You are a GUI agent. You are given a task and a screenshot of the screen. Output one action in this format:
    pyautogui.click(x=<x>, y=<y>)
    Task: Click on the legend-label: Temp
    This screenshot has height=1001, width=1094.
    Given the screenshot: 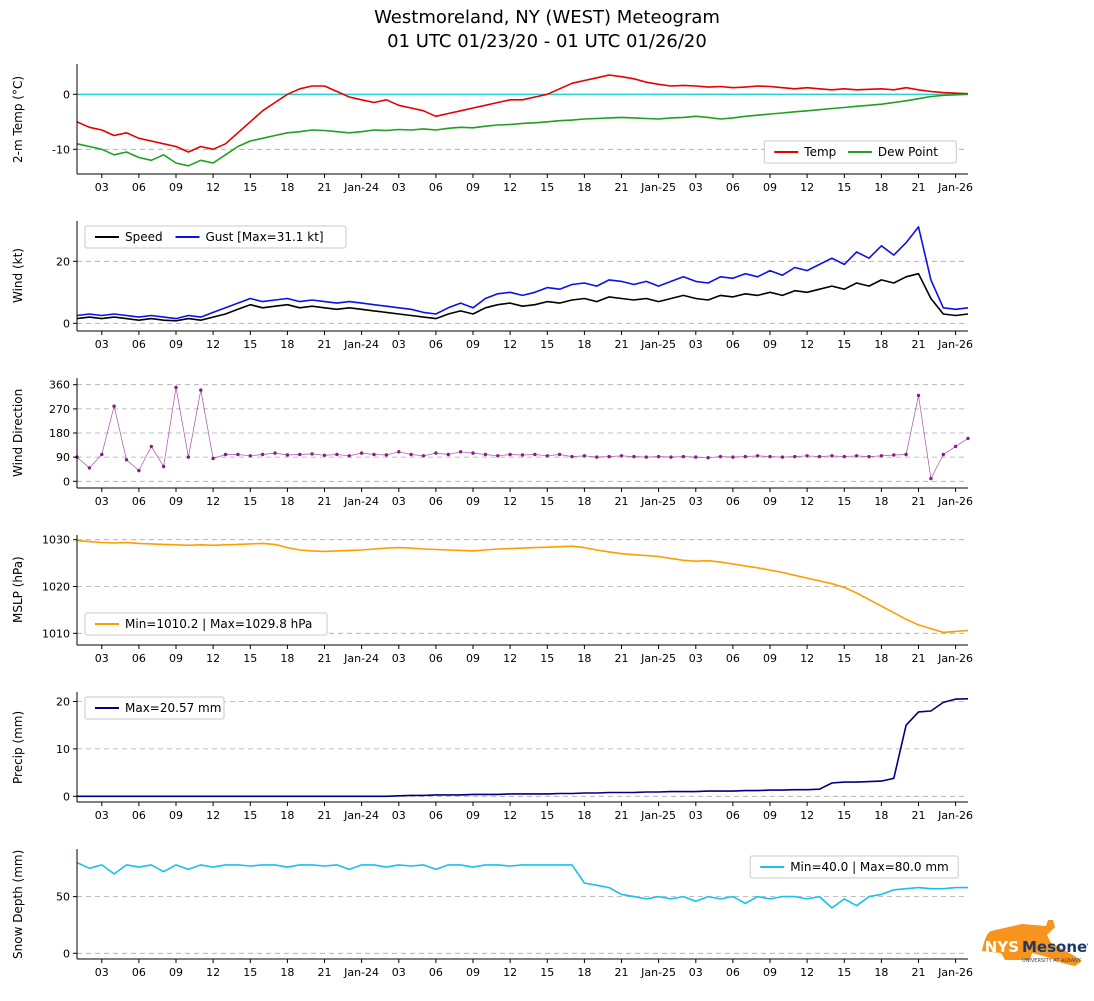 What is the action you would take?
    pyautogui.click(x=819, y=152)
    